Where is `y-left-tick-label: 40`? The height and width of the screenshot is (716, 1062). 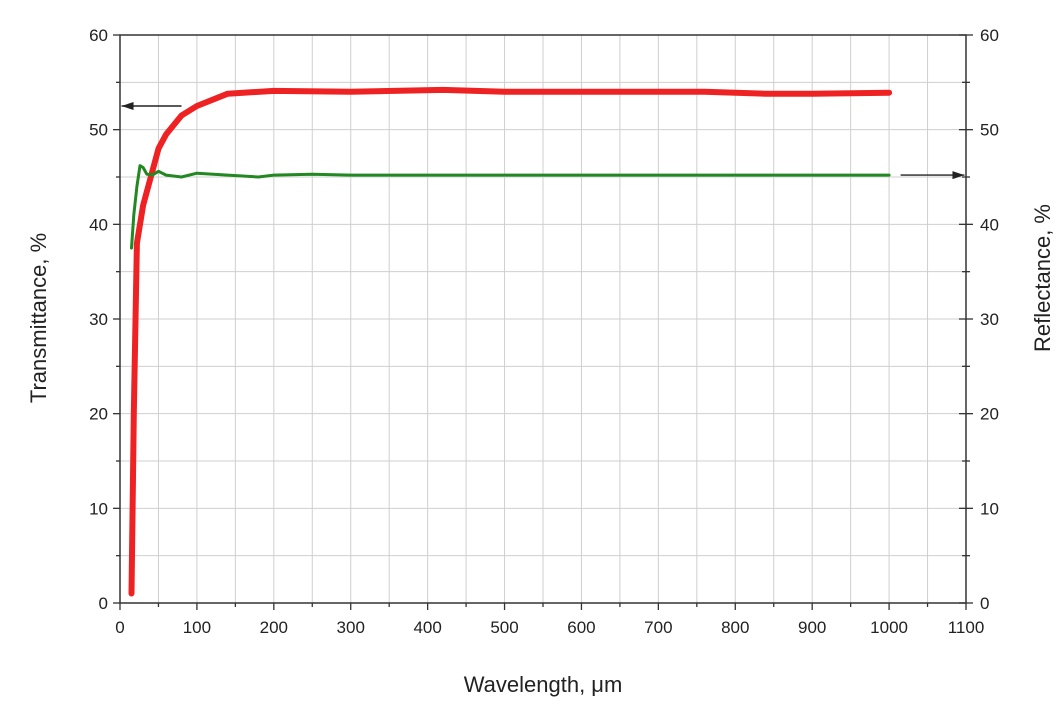
y-left-tick-label: 40 is located at coordinates (98, 224).